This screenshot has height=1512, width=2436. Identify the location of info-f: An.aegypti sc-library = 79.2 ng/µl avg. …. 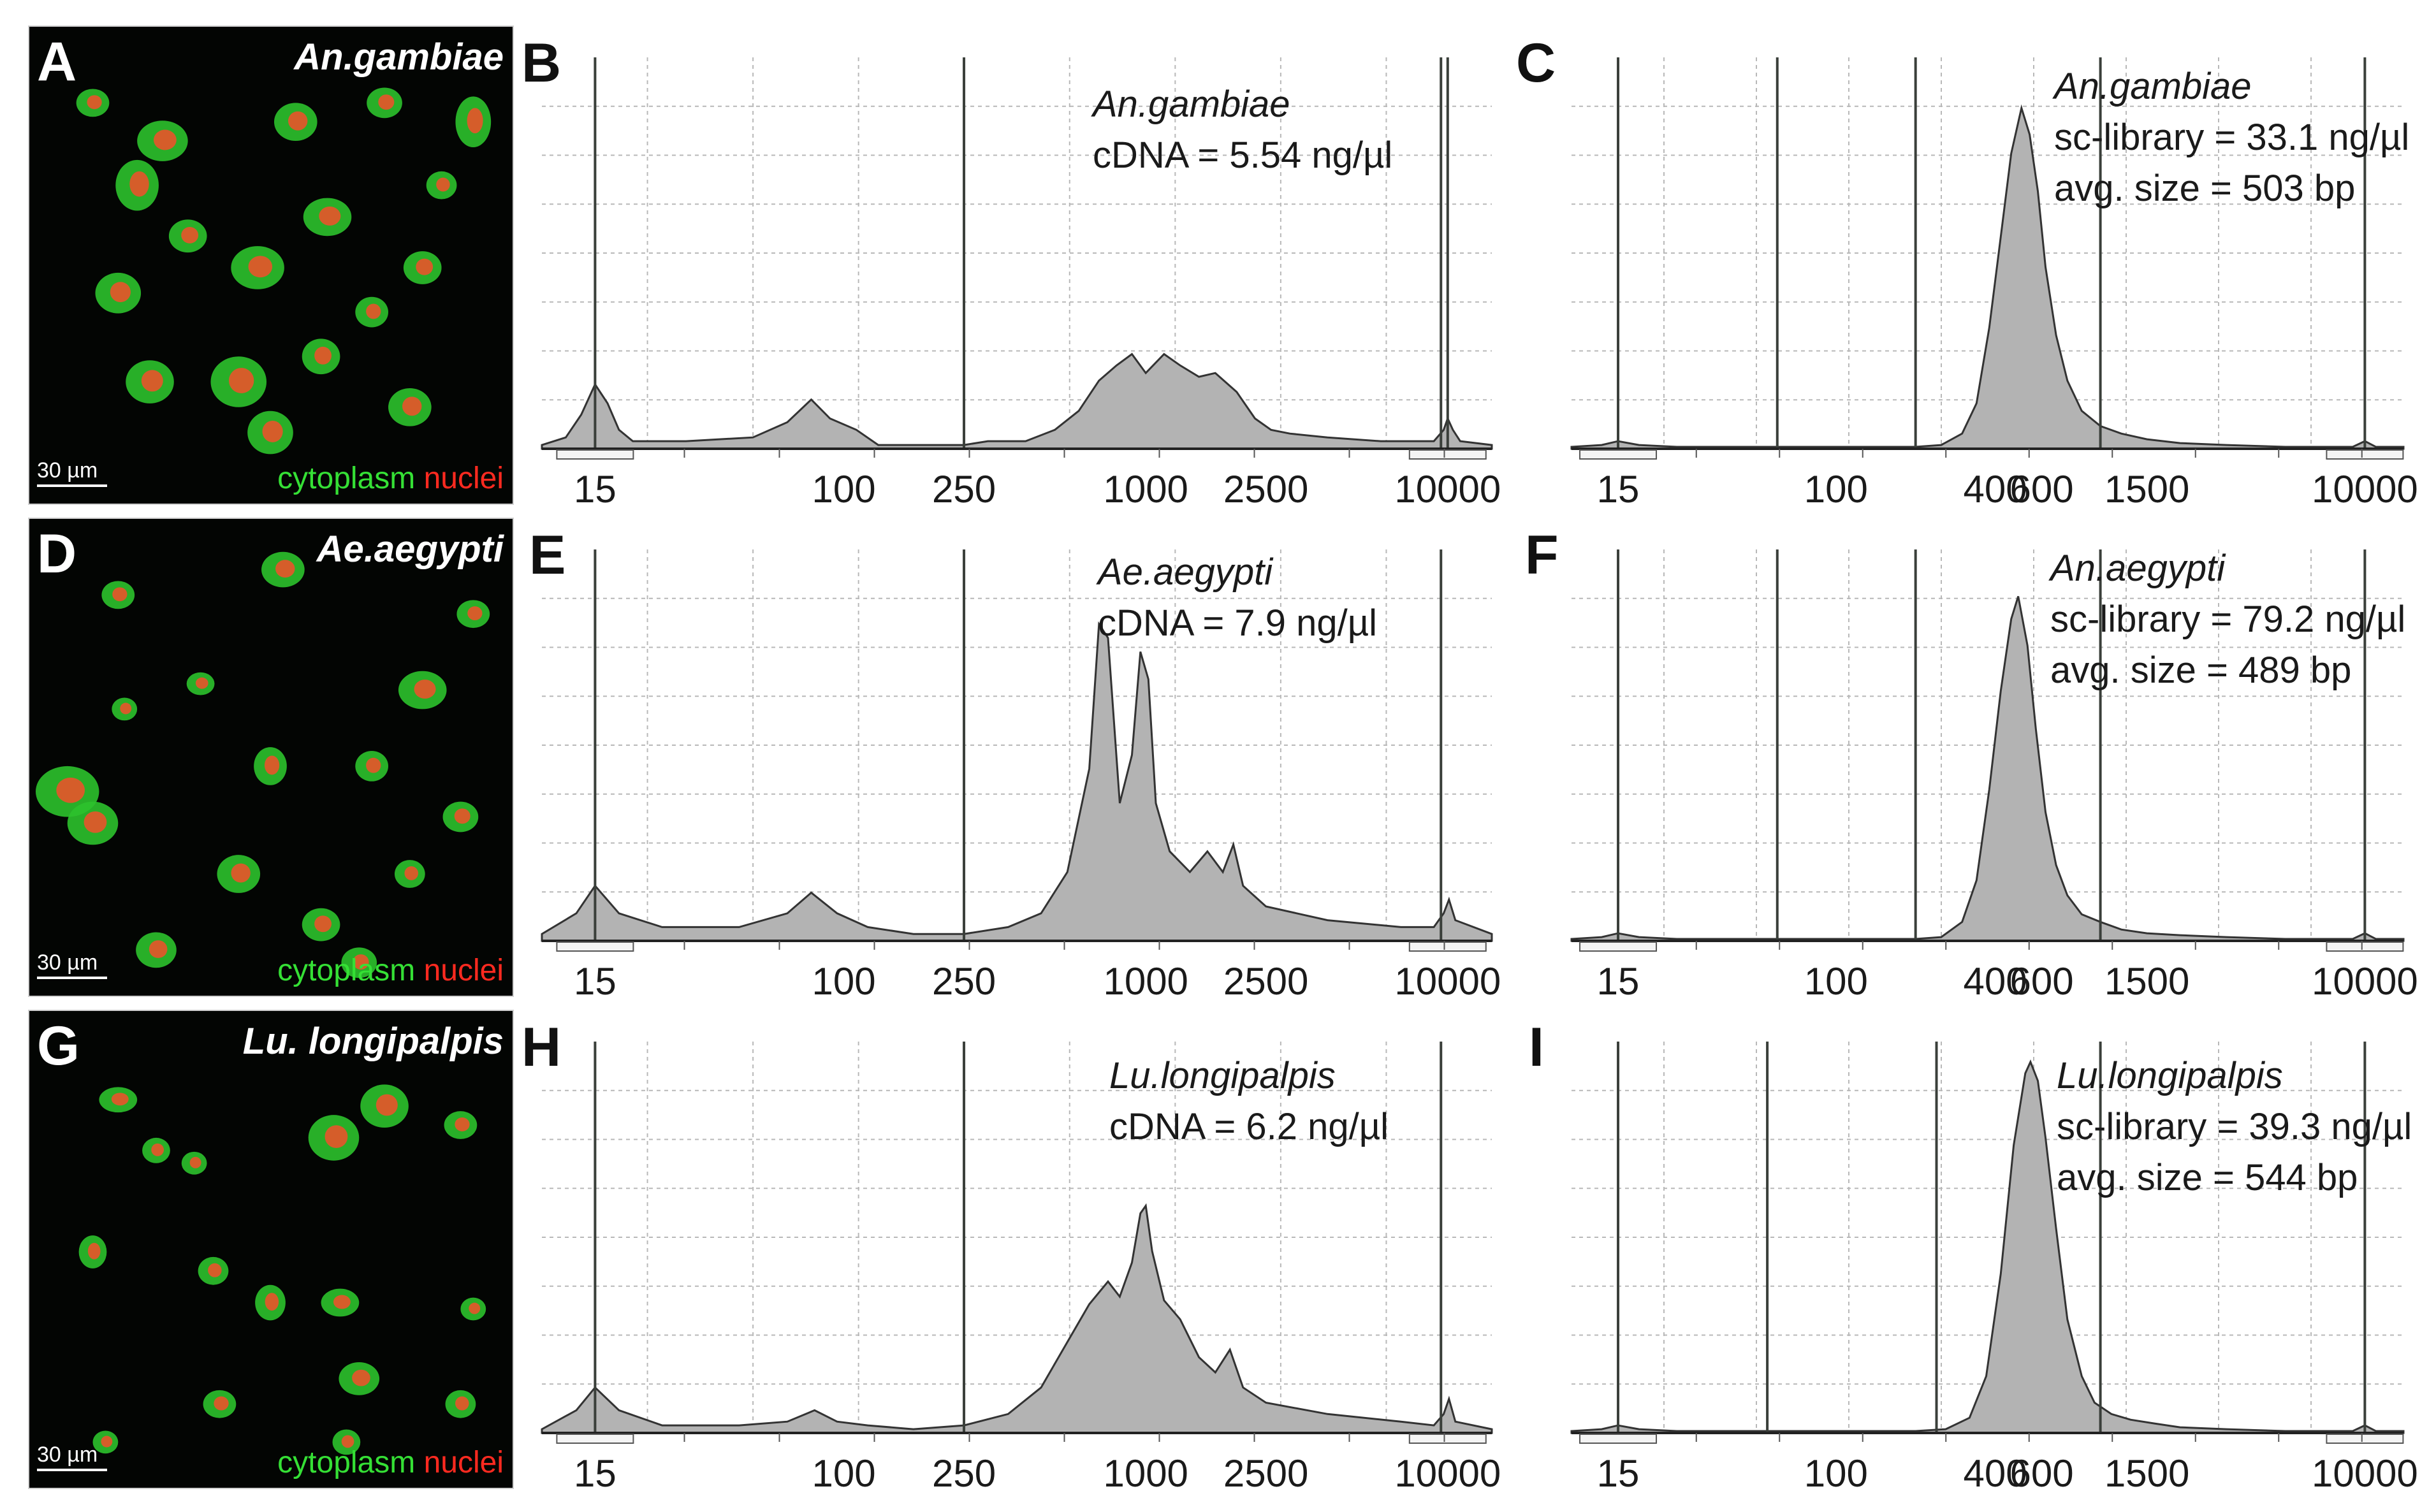
(2227, 620).